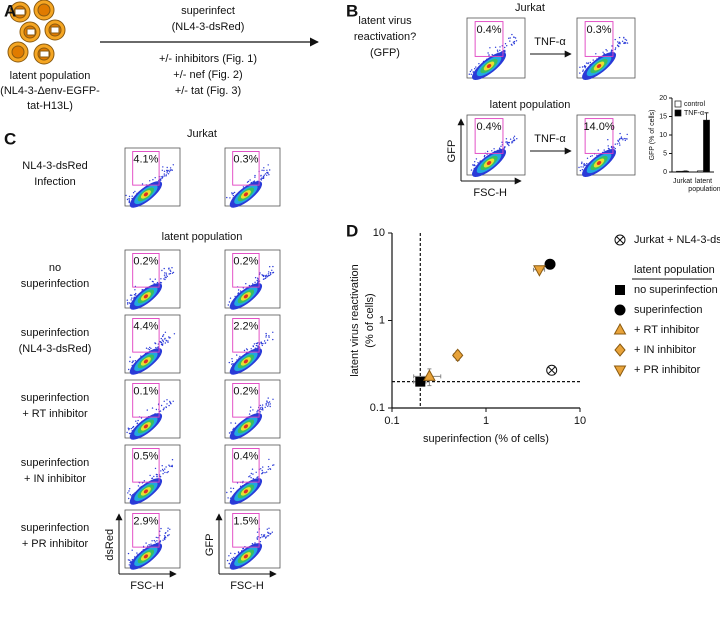 This screenshot has height=619, width=720. Describe the element at coordinates (36, 32) in the screenshot. I see `cell-population-icon` at that location.